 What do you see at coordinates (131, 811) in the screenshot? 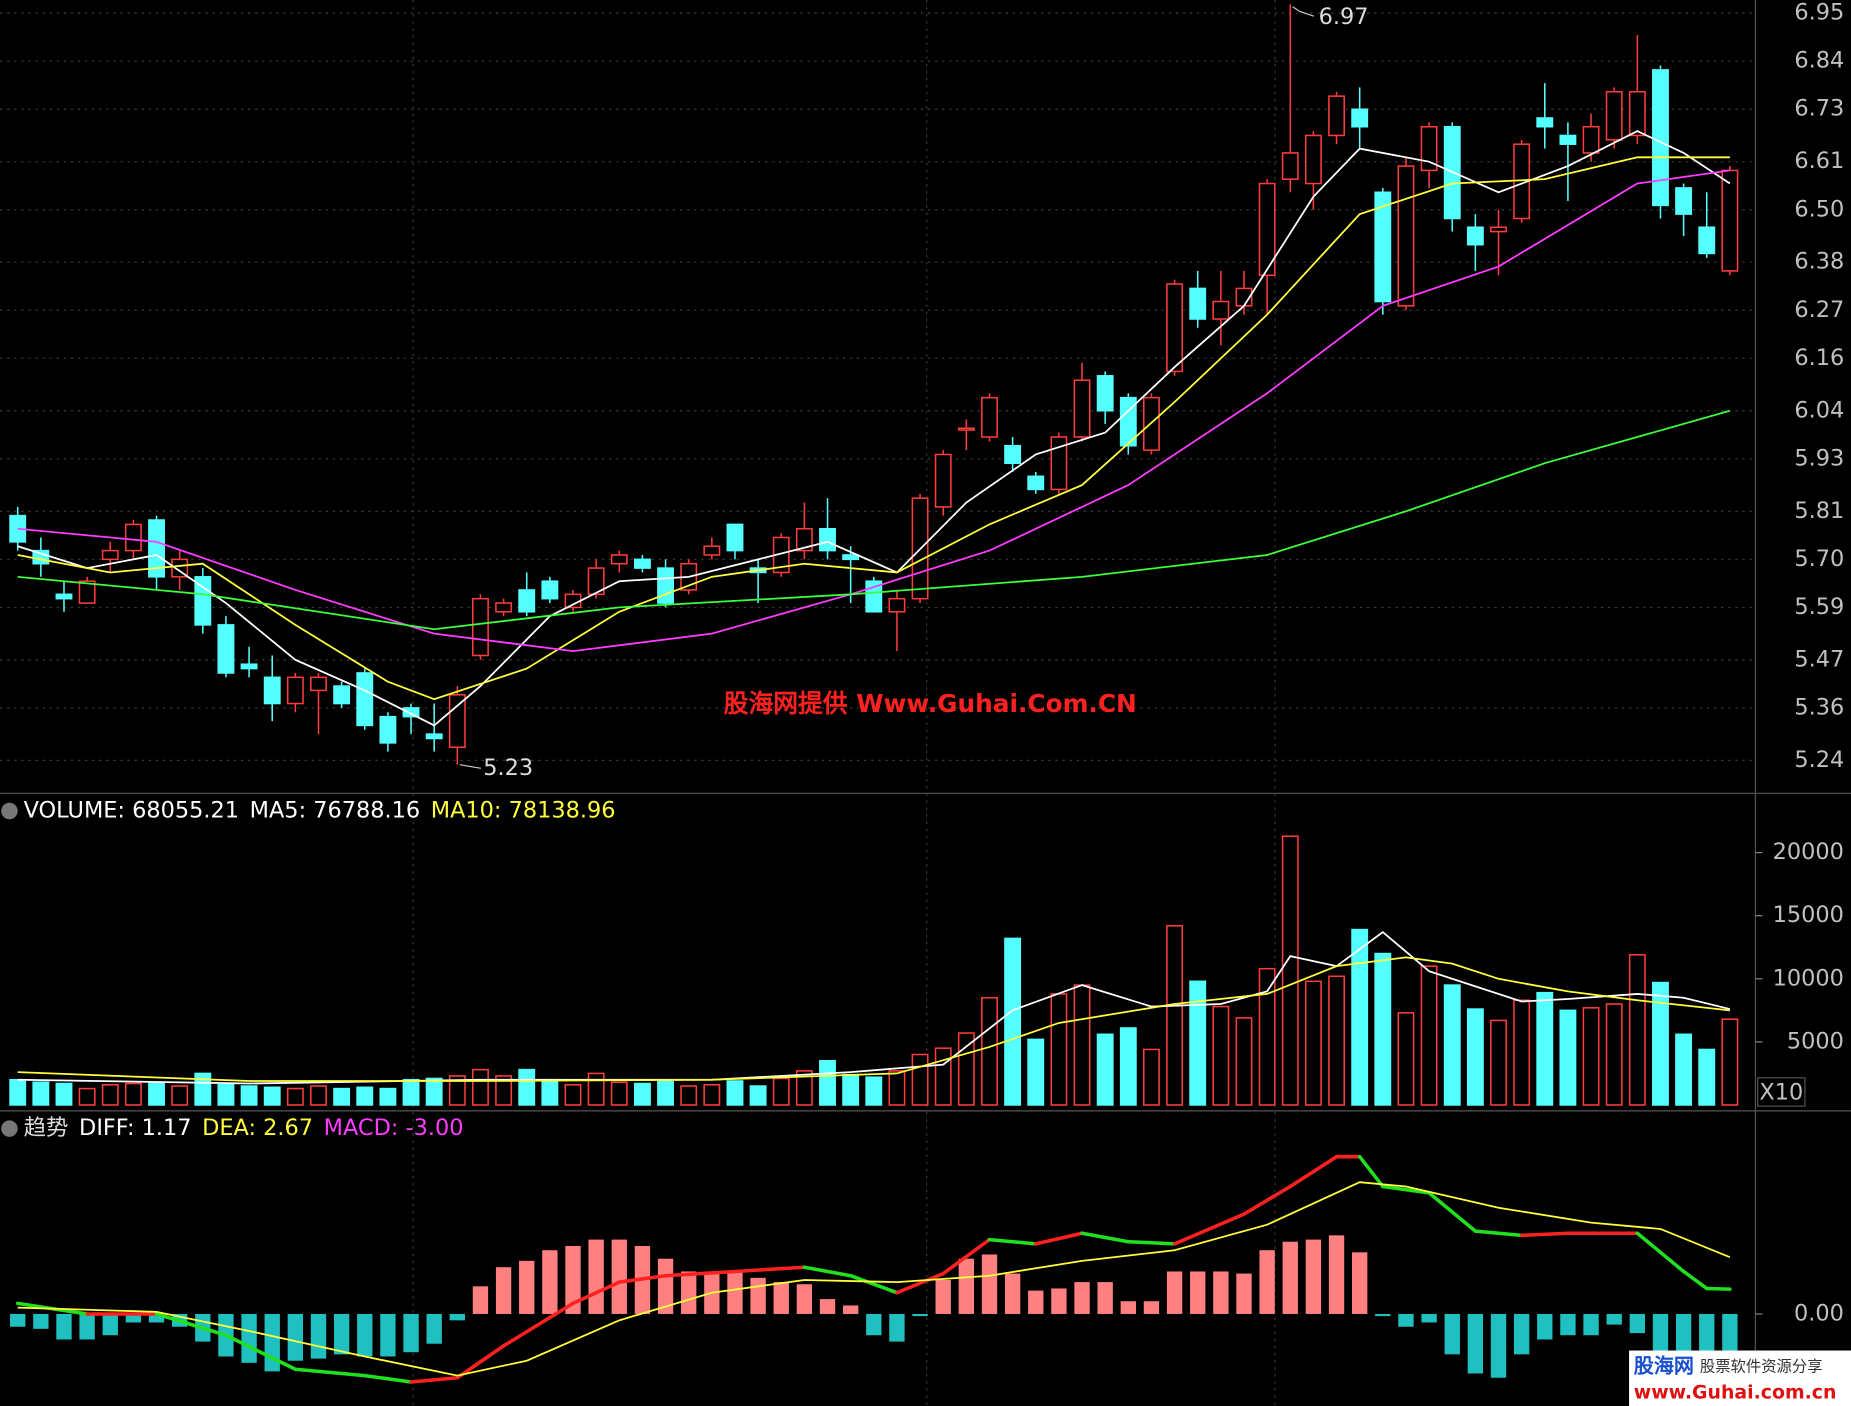
I see `header-text: VOLUME: 68055.21` at bounding box center [131, 811].